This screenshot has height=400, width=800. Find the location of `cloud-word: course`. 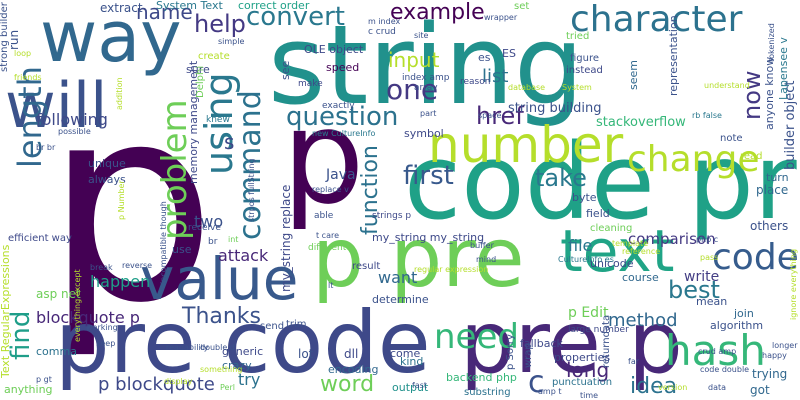

cloud-word: course is located at coordinates (640, 277).